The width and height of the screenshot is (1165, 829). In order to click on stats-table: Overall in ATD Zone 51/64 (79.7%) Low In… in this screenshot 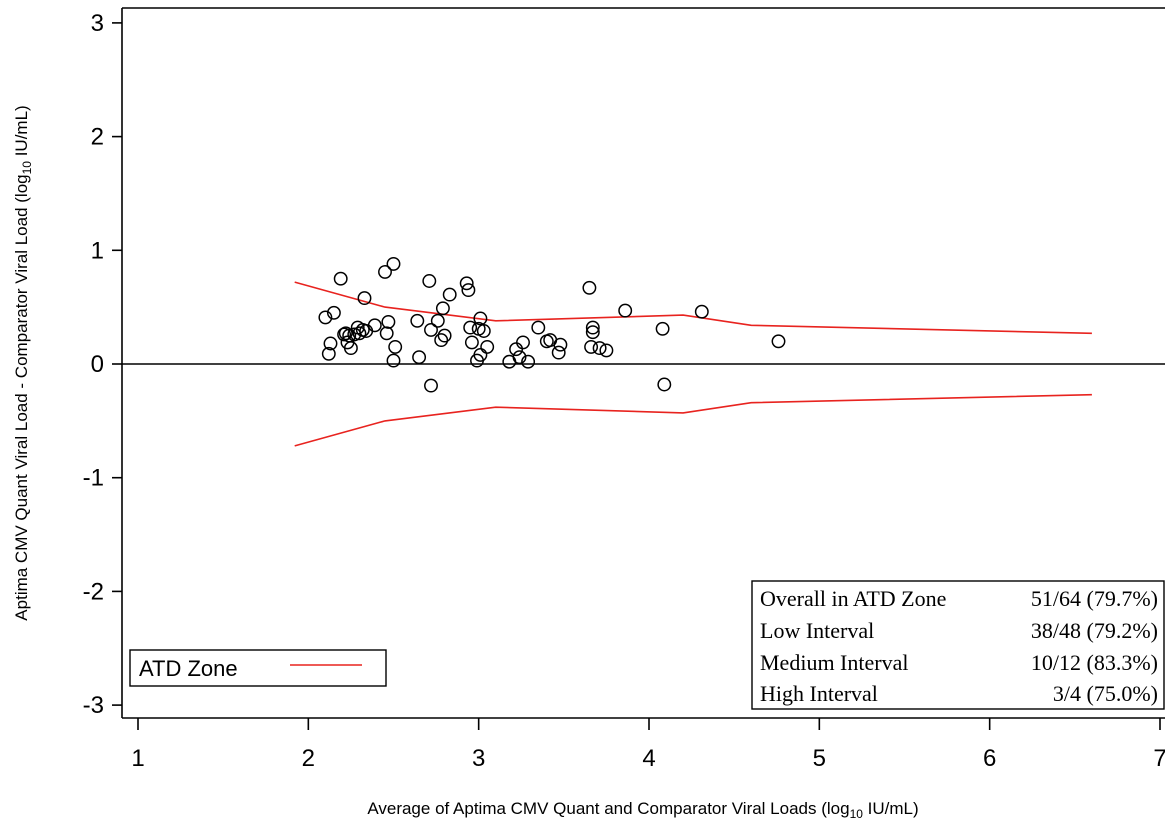, I will do `click(958, 645)`.